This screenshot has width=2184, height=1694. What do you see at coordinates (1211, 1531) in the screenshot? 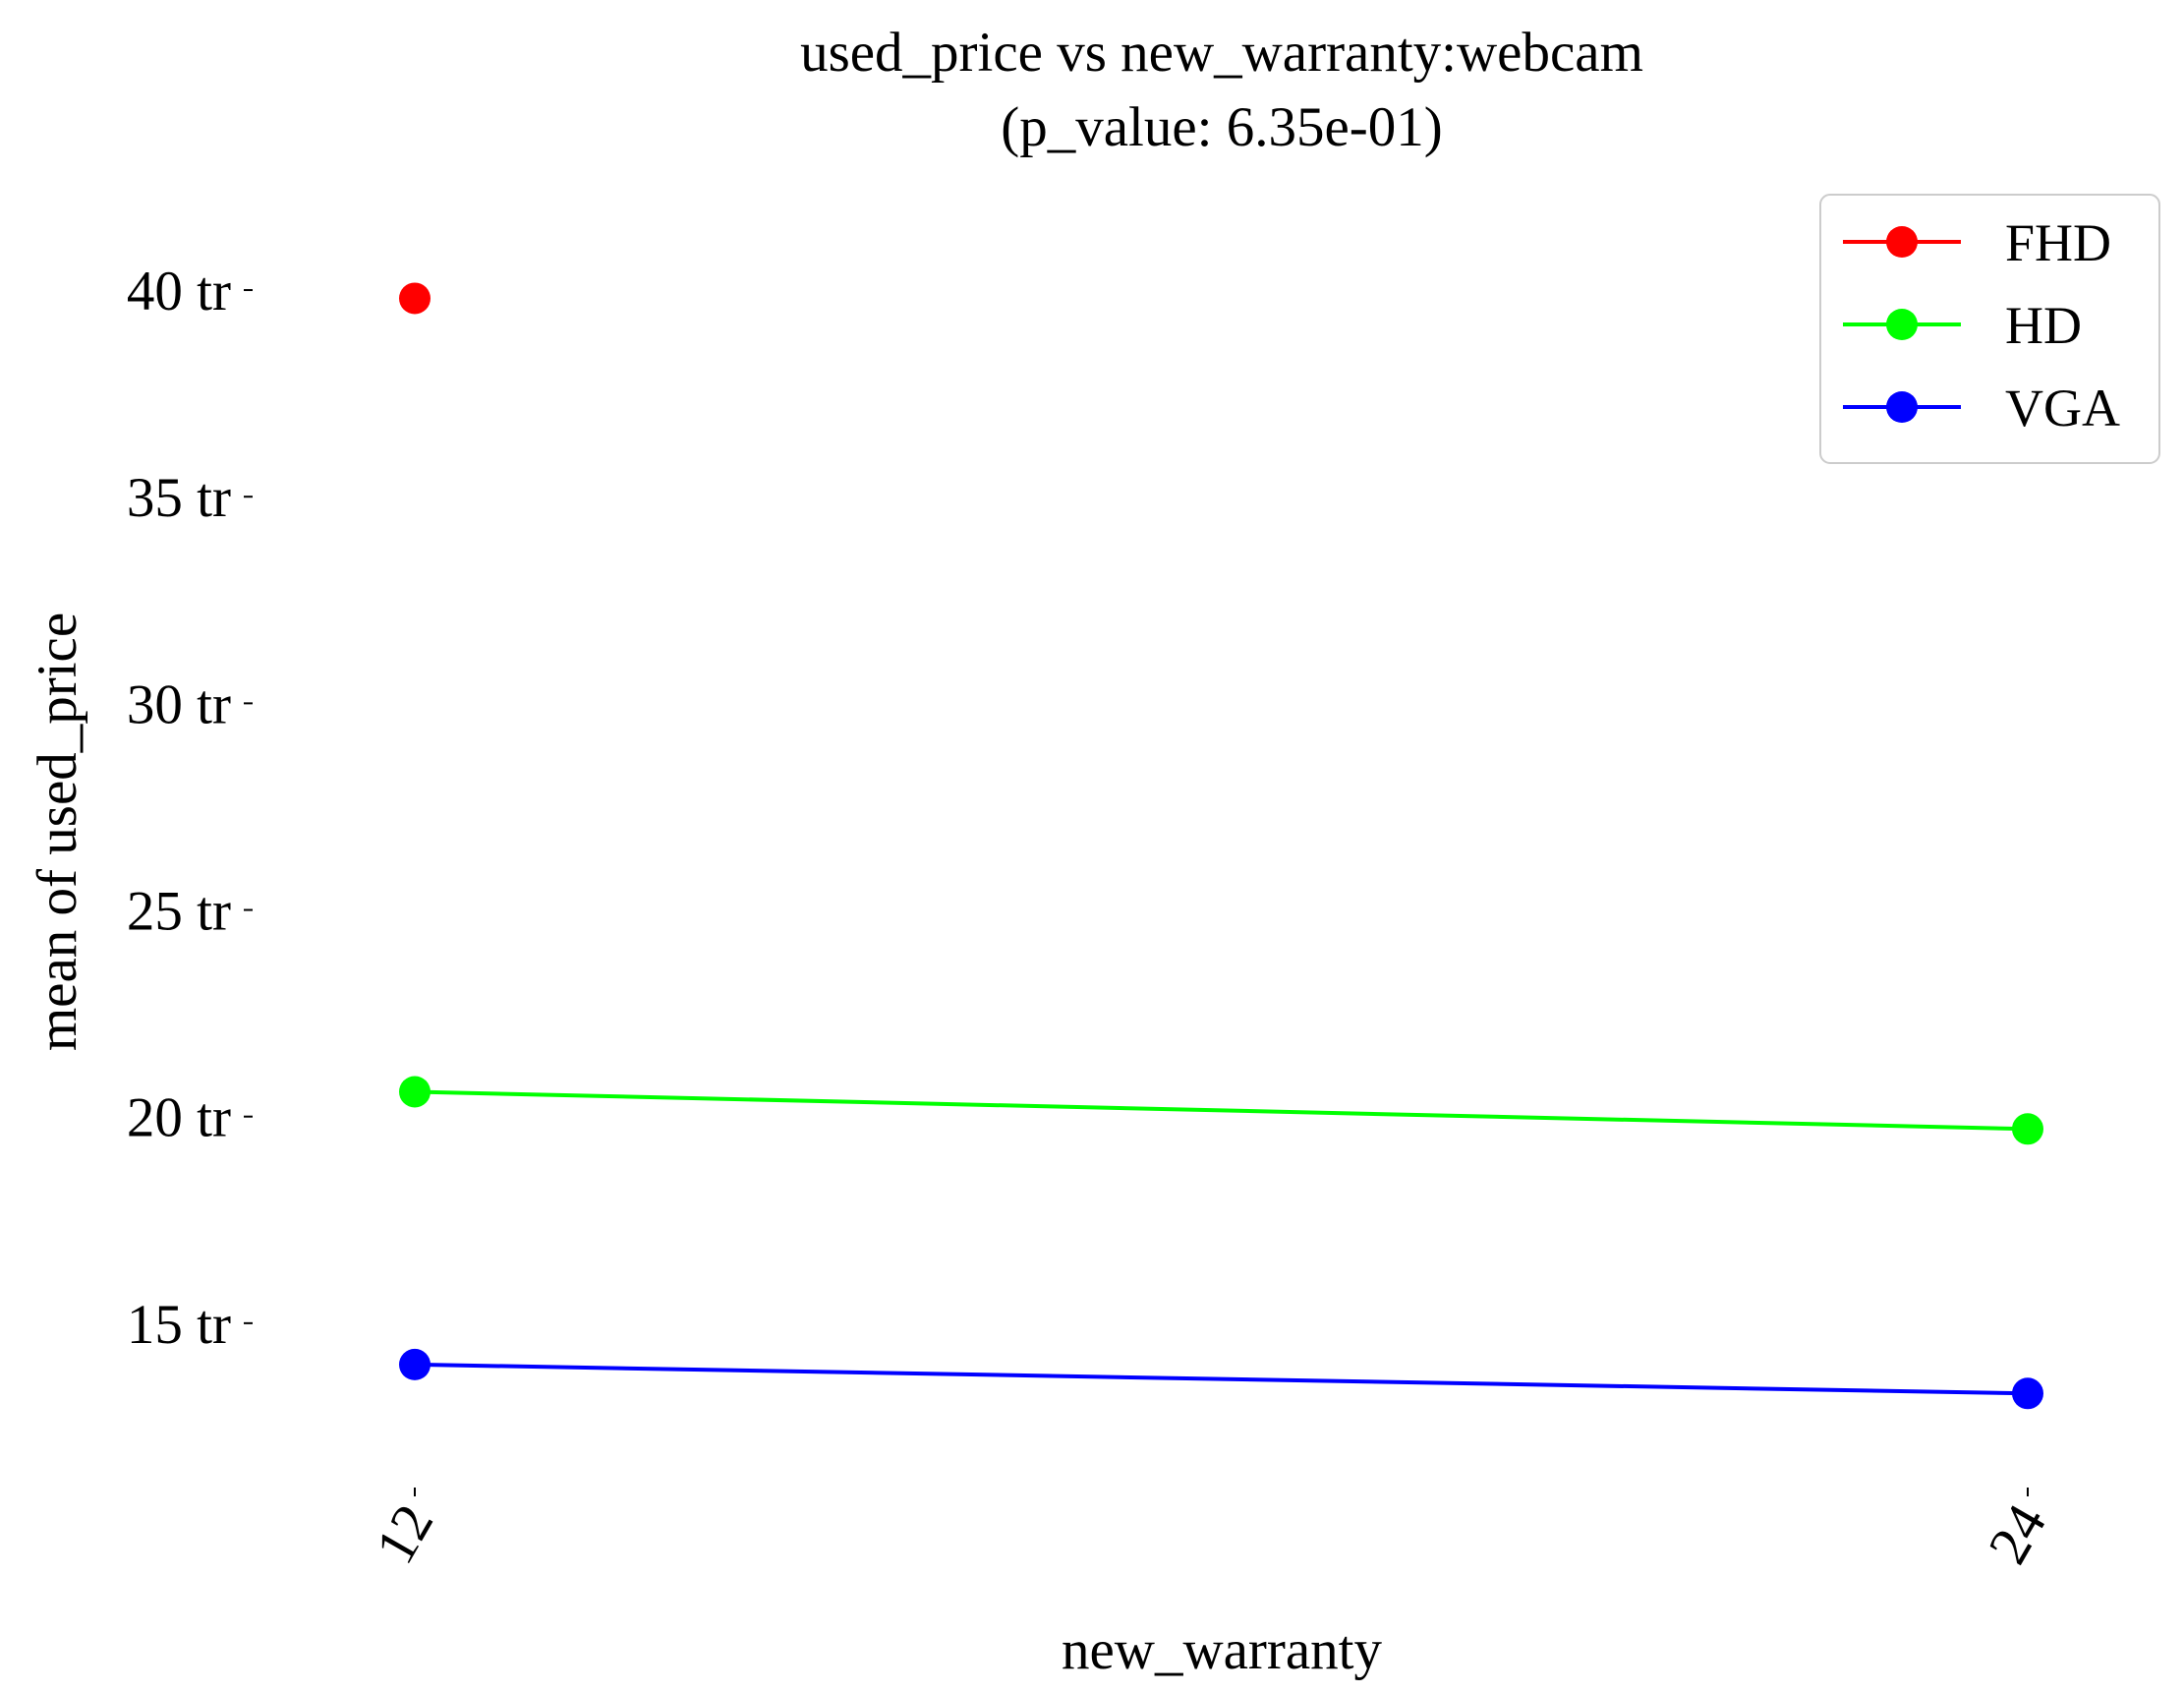
I see `x-axis: 12 24` at bounding box center [1211, 1531].